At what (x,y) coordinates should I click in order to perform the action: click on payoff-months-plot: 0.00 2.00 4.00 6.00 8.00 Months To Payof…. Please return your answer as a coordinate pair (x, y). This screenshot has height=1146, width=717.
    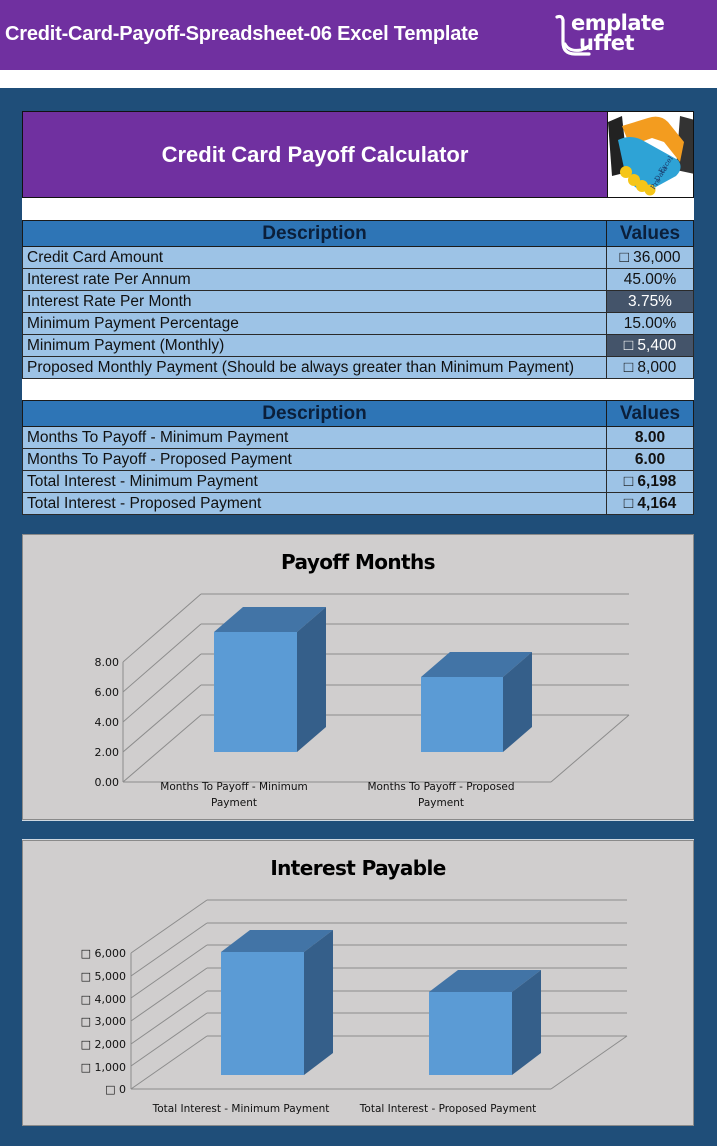
    Looking at the image, I should click on (362, 701).